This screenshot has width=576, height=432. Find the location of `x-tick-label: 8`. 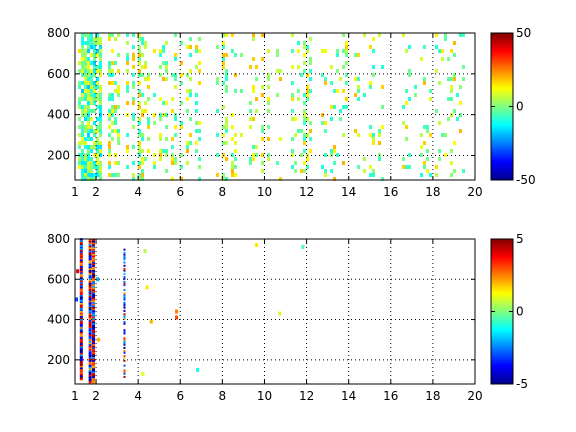

x-tick-label: 8 is located at coordinates (223, 396).